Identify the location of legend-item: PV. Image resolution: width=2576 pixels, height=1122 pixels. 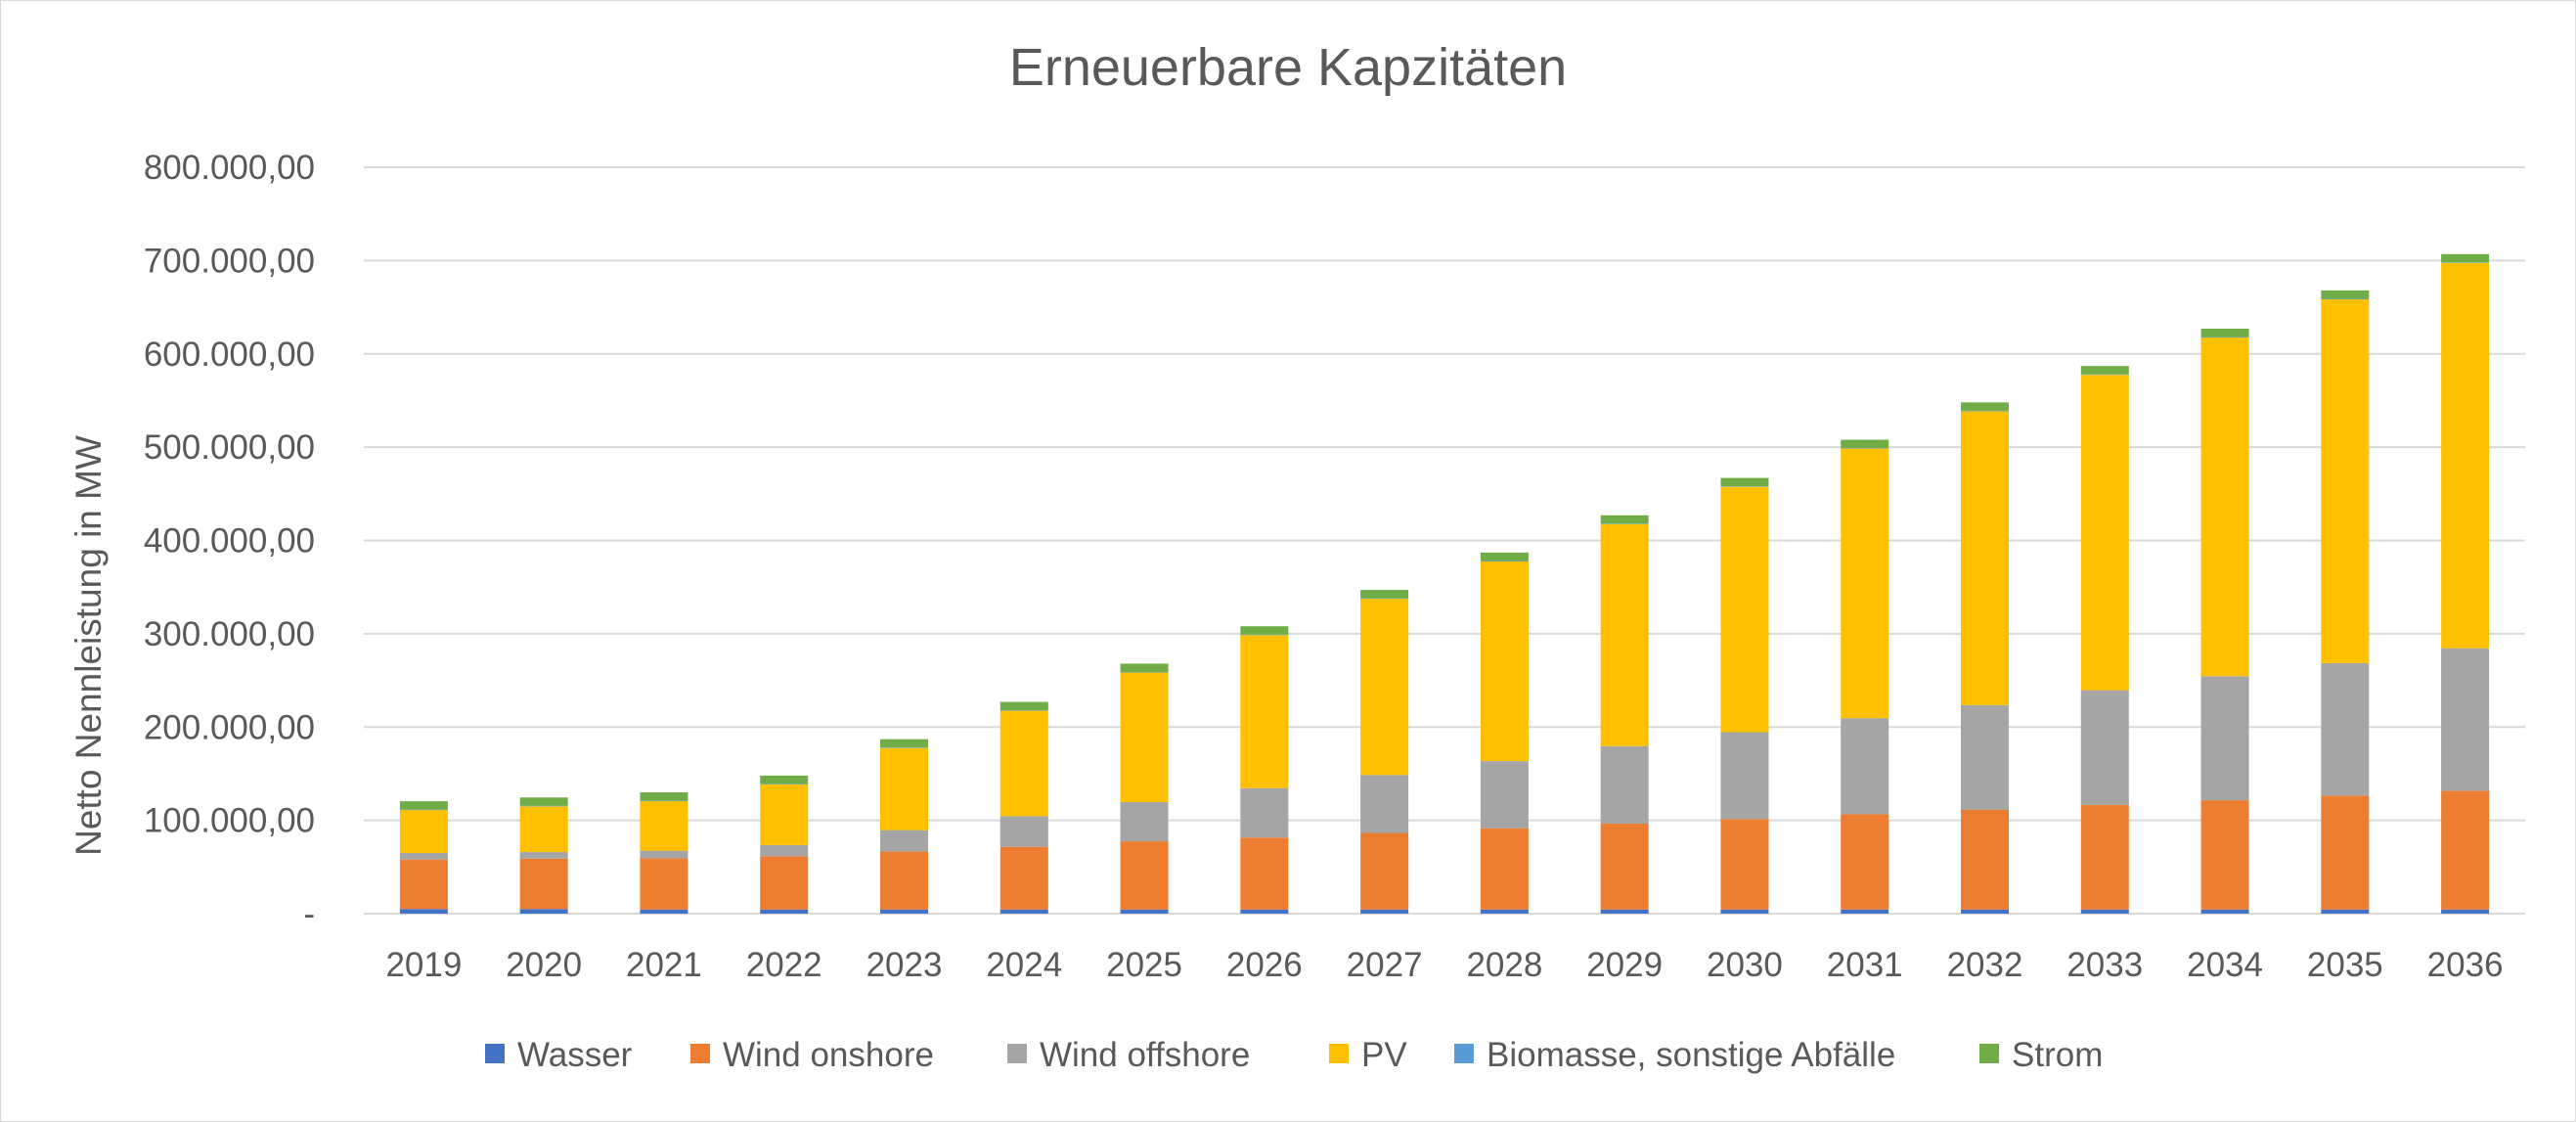
(1368, 1055).